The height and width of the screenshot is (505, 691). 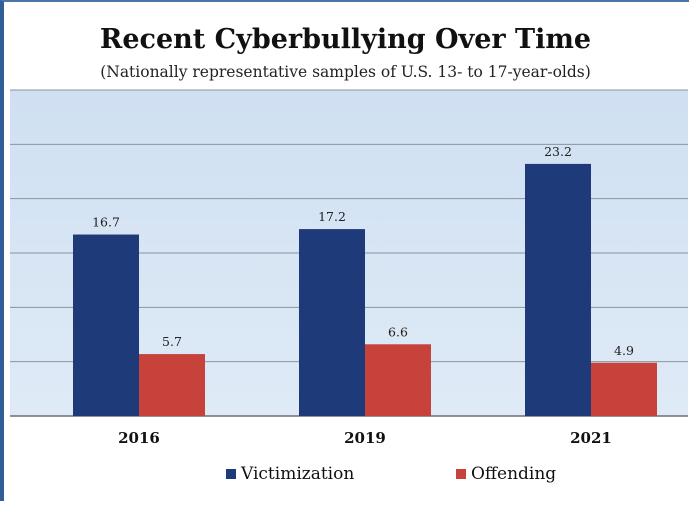 I want to click on chart-title: Recent Cyberbullying Over Time, so click(x=345, y=39).